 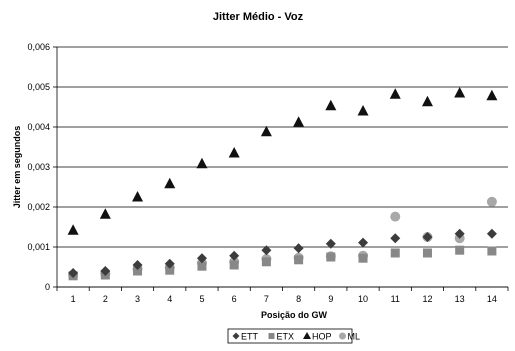 What do you see at coordinates (169, 299) in the screenshot?
I see `x-tick-label: 4` at bounding box center [169, 299].